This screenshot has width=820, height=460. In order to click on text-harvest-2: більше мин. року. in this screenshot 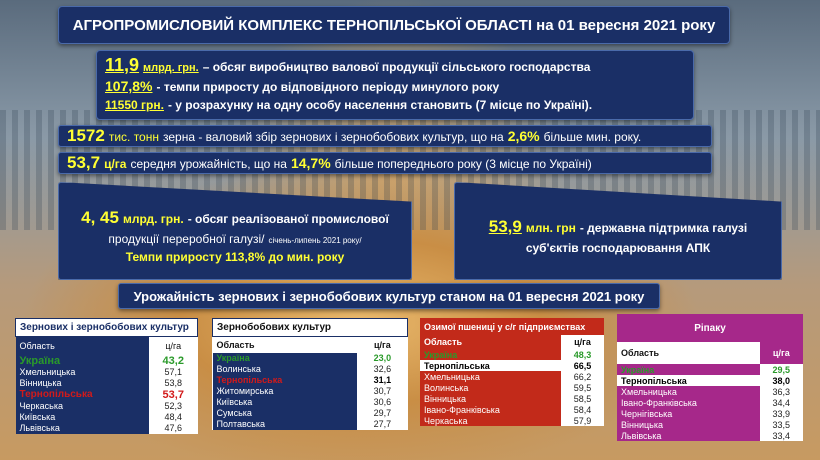, I will do `click(592, 137)`.